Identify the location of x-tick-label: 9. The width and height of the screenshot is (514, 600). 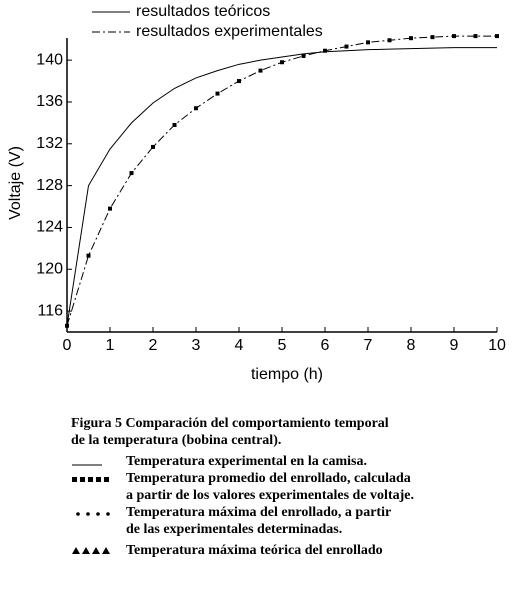
(454, 345).